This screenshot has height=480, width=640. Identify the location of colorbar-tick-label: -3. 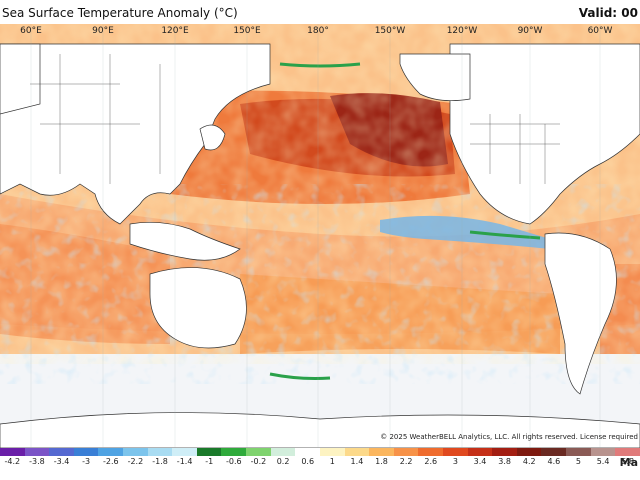
(86, 461).